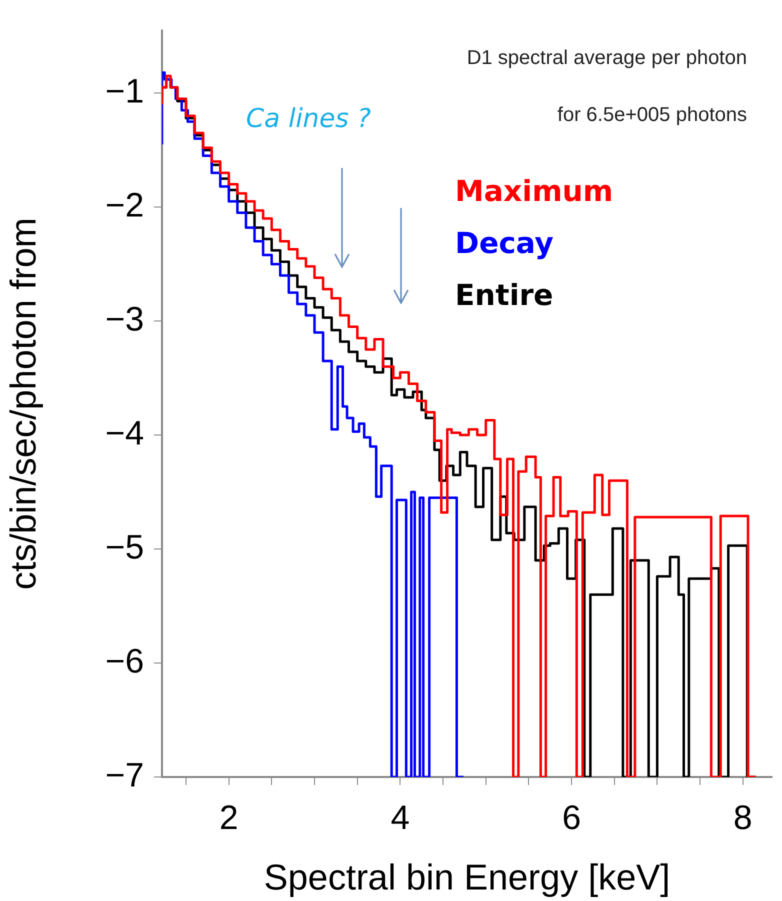 The height and width of the screenshot is (901, 782). I want to click on y-tick-label: −5, so click(124, 547).